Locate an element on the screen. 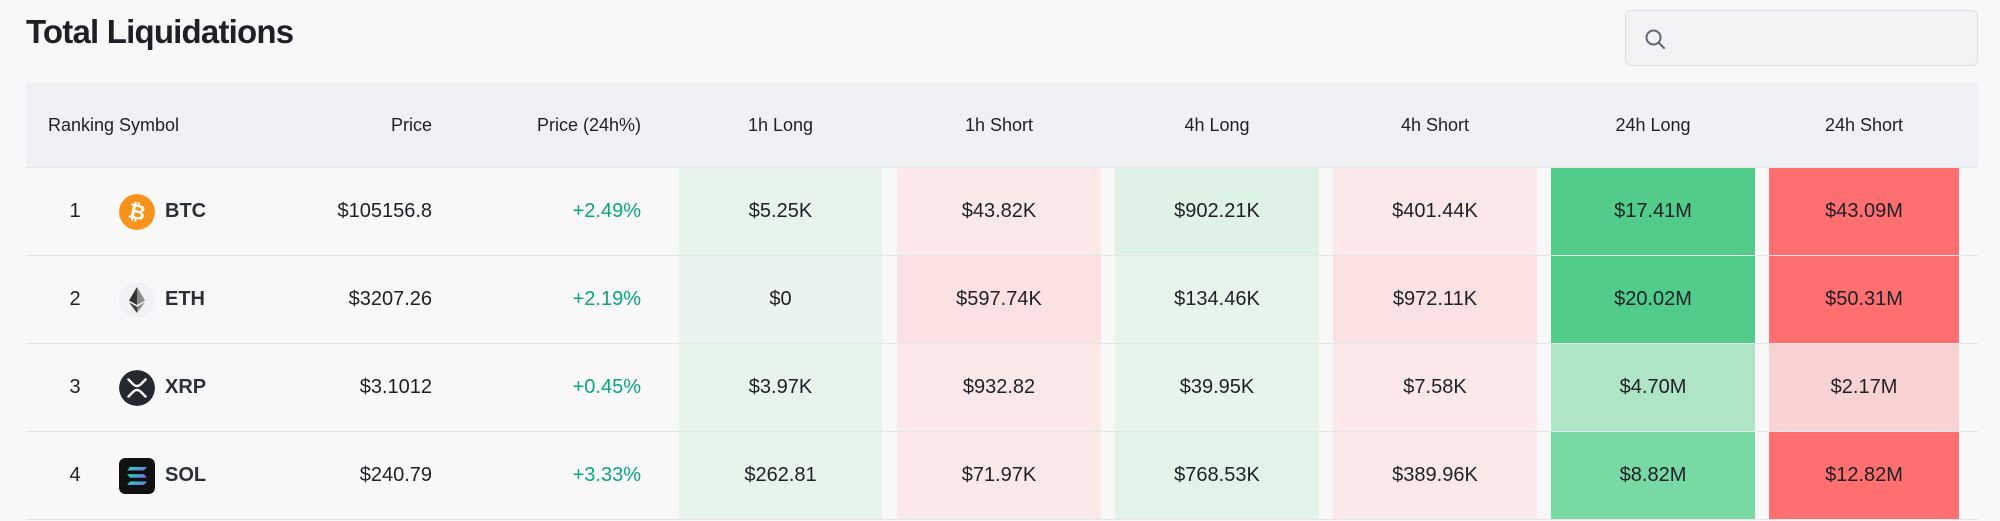  h24-short-cell: $12.82M is located at coordinates (1864, 475).